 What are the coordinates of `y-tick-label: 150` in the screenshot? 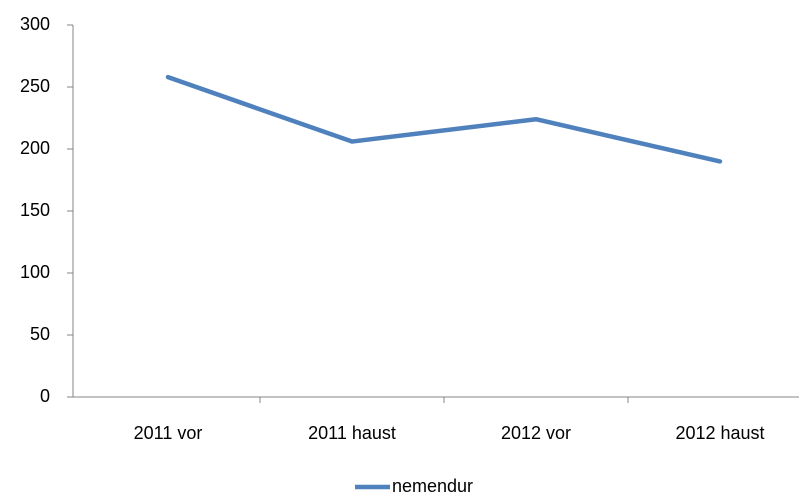 It's located at (35, 210).